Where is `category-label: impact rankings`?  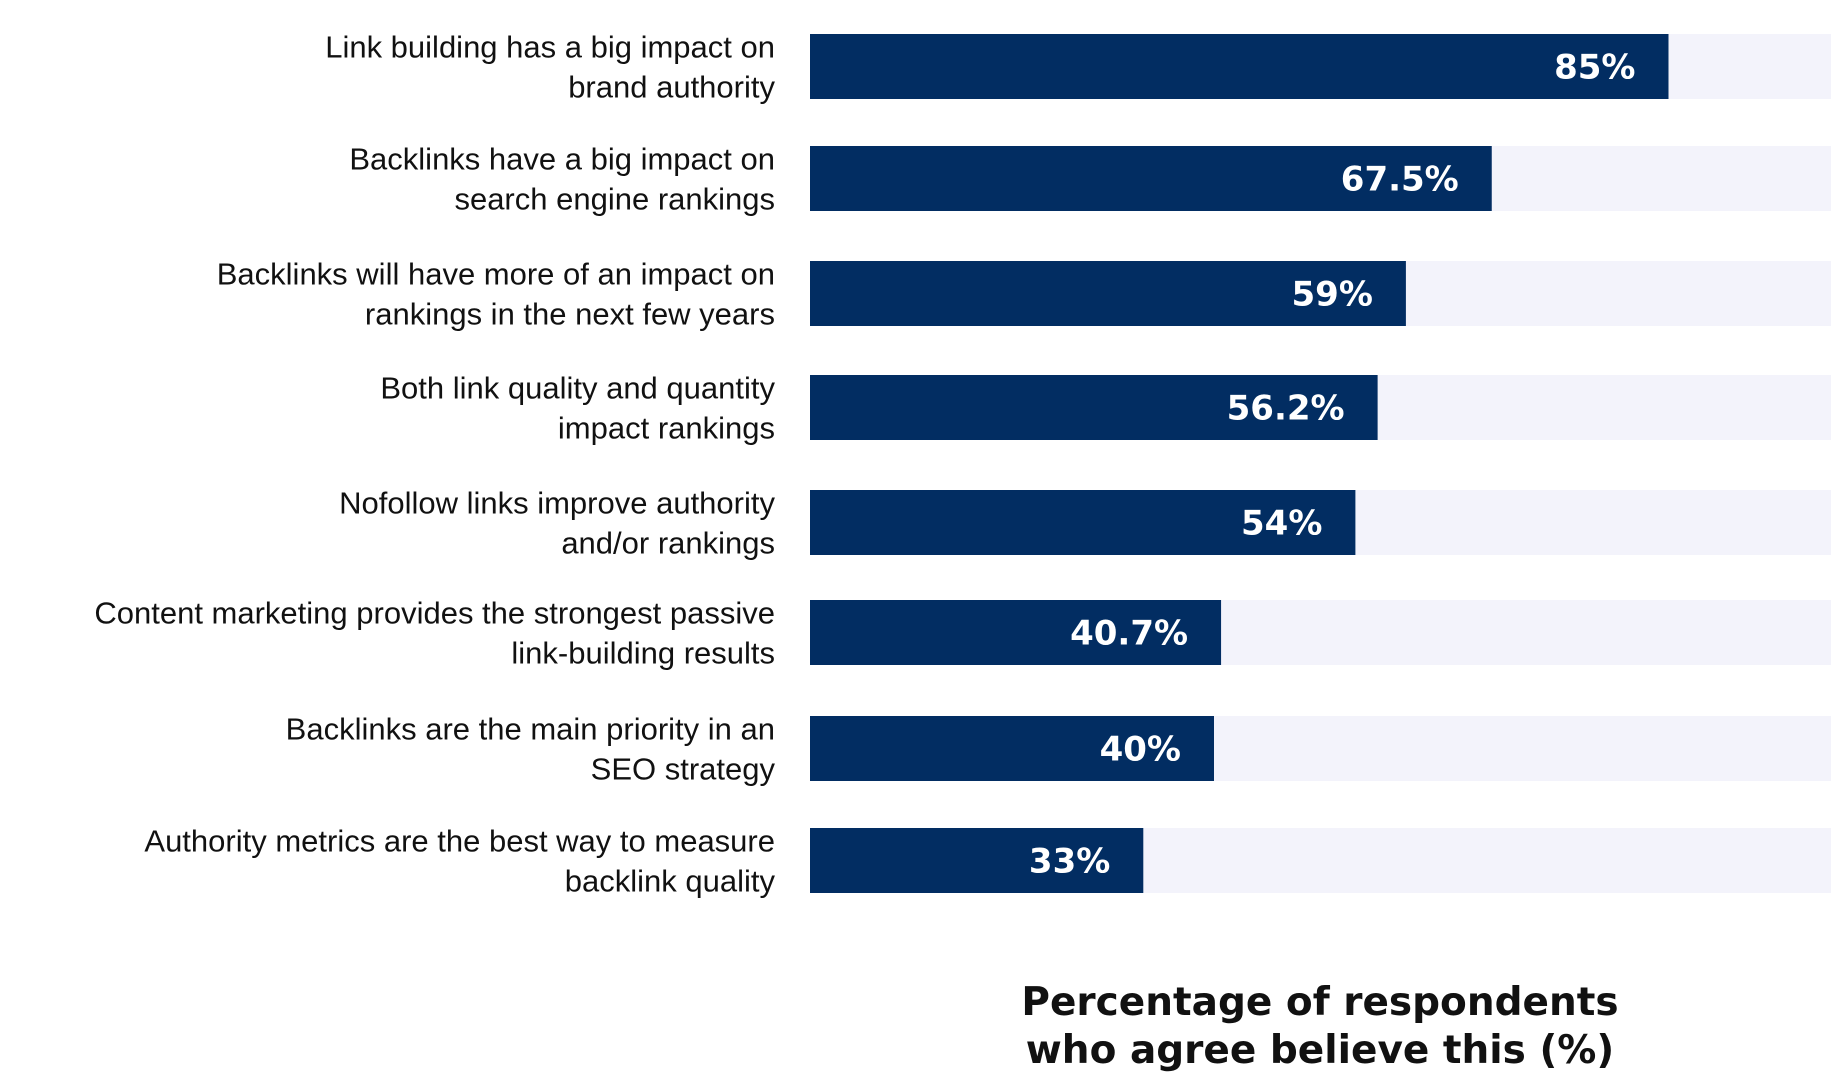 category-label: impact rankings is located at coordinates (666, 428).